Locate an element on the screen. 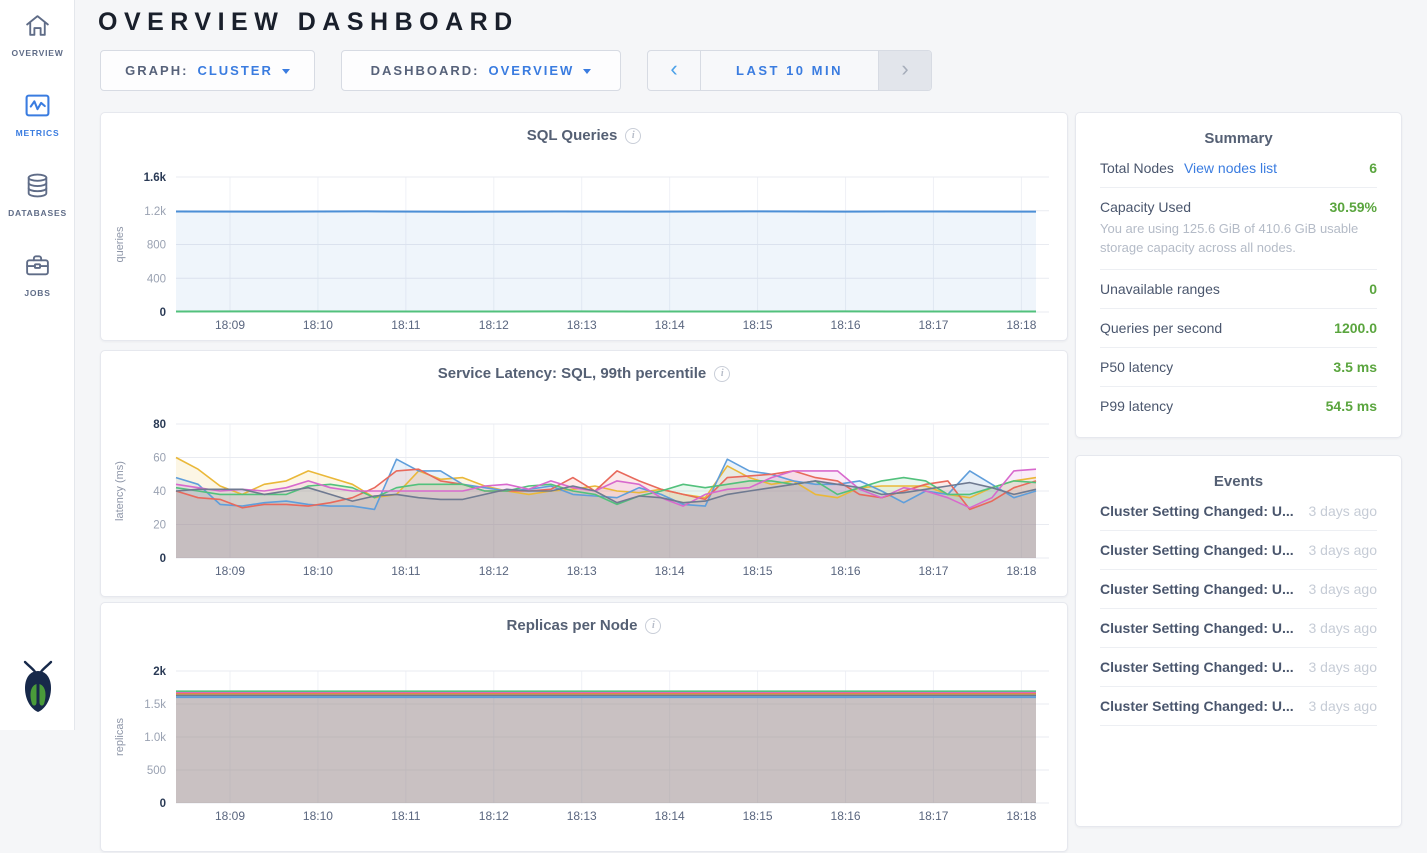 This screenshot has height=853, width=1427. svg-text: 60 is located at coordinates (159, 459).